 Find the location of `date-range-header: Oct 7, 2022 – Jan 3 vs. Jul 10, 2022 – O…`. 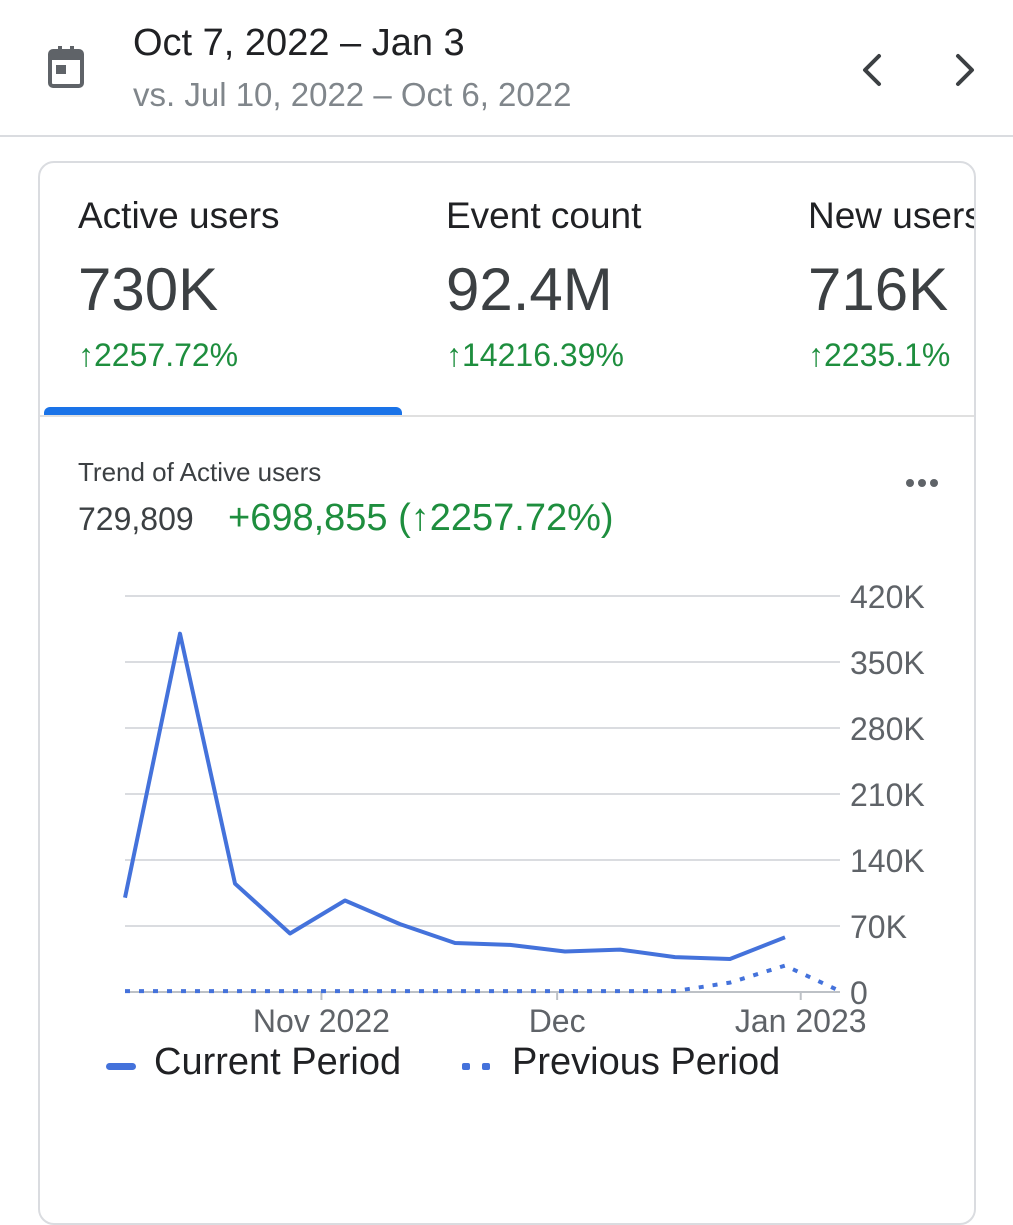

date-range-header: Oct 7, 2022 – Jan 3 vs. Jul 10, 2022 – O… is located at coordinates (506, 68).